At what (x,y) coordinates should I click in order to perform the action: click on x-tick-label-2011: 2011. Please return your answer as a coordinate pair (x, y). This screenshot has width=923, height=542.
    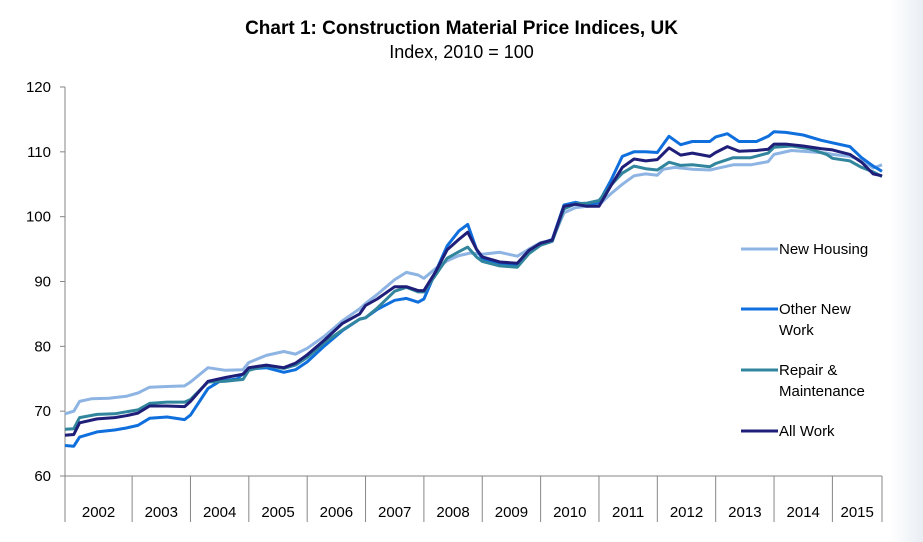
    Looking at the image, I should click on (628, 512).